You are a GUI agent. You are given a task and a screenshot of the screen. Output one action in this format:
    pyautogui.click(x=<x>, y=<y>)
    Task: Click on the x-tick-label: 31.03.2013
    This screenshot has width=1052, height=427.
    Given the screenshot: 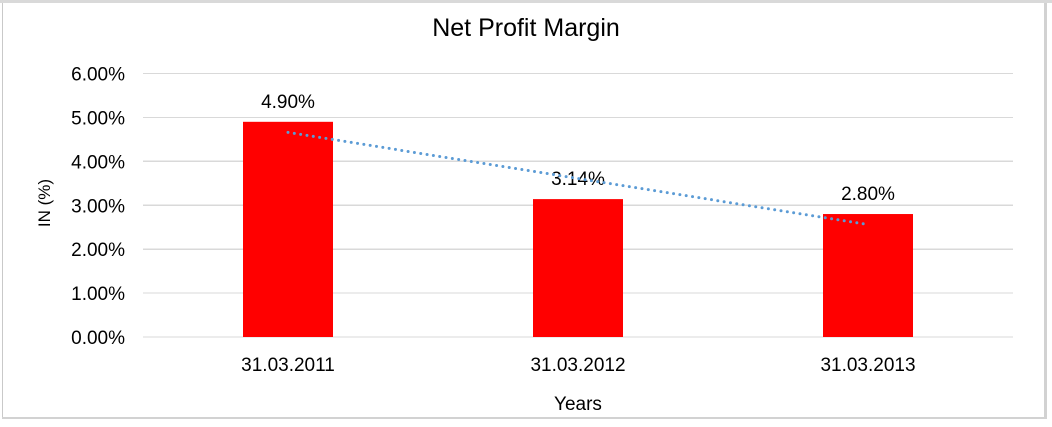 What is the action you would take?
    pyautogui.click(x=867, y=365)
    